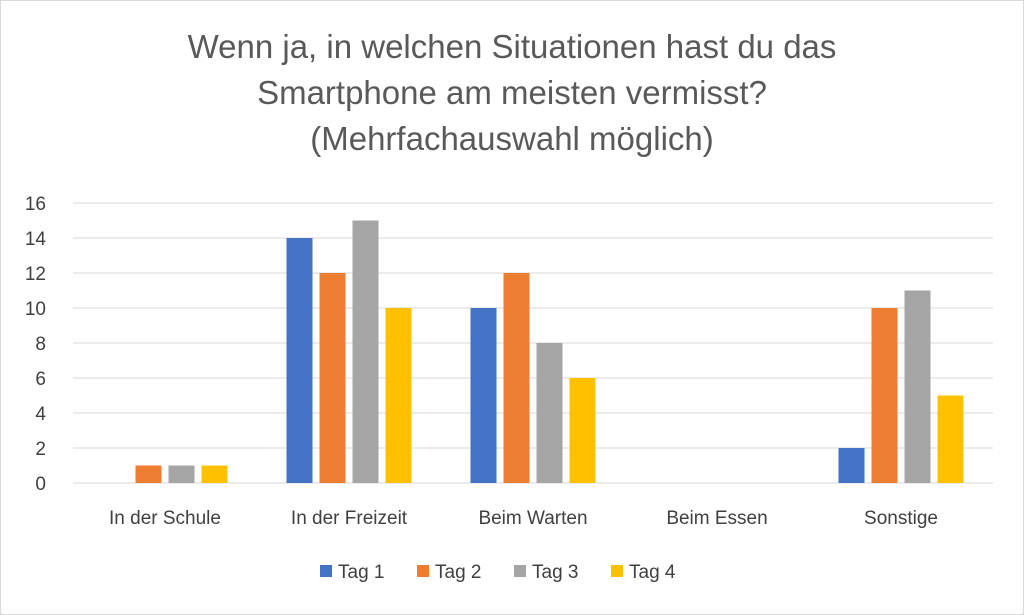 This screenshot has height=615, width=1024. What do you see at coordinates (549, 413) in the screenshot?
I see `bar-tag-3-beim-warten` at bounding box center [549, 413].